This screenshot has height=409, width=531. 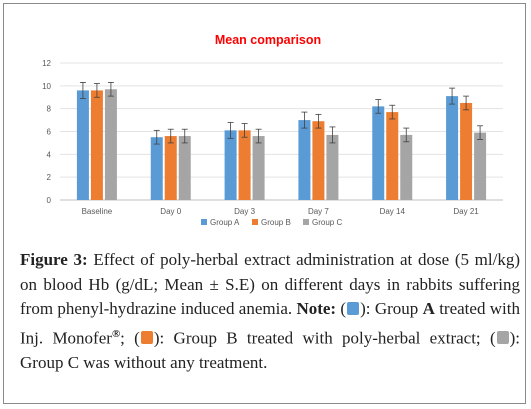 What do you see at coordinates (393, 211) in the screenshot?
I see `x-tick-label: Day 14` at bounding box center [393, 211].